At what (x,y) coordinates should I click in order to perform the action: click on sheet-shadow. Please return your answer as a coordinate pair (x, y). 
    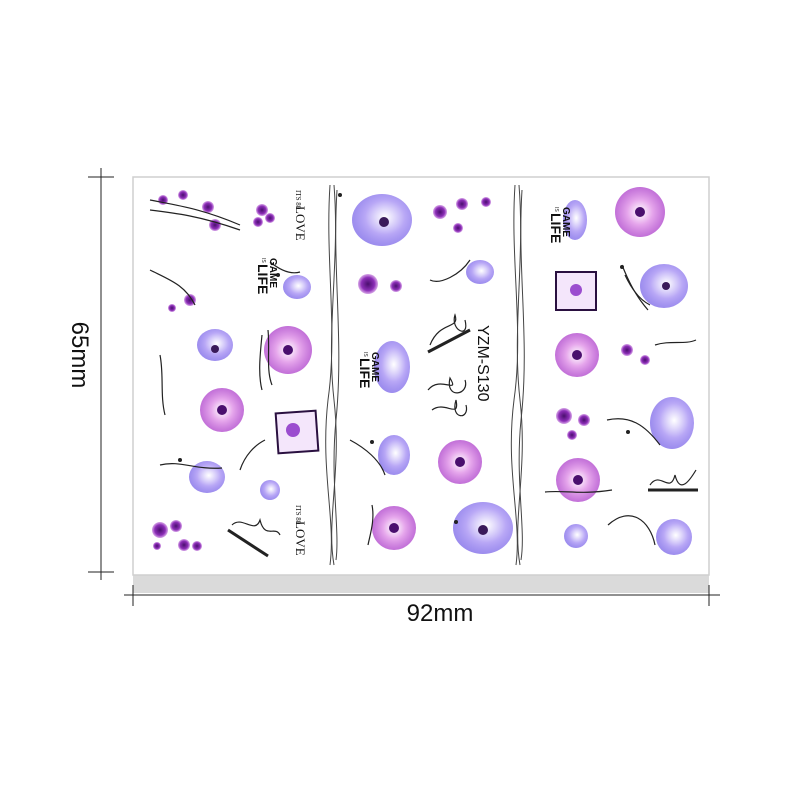
    Looking at the image, I should click on (421, 584).